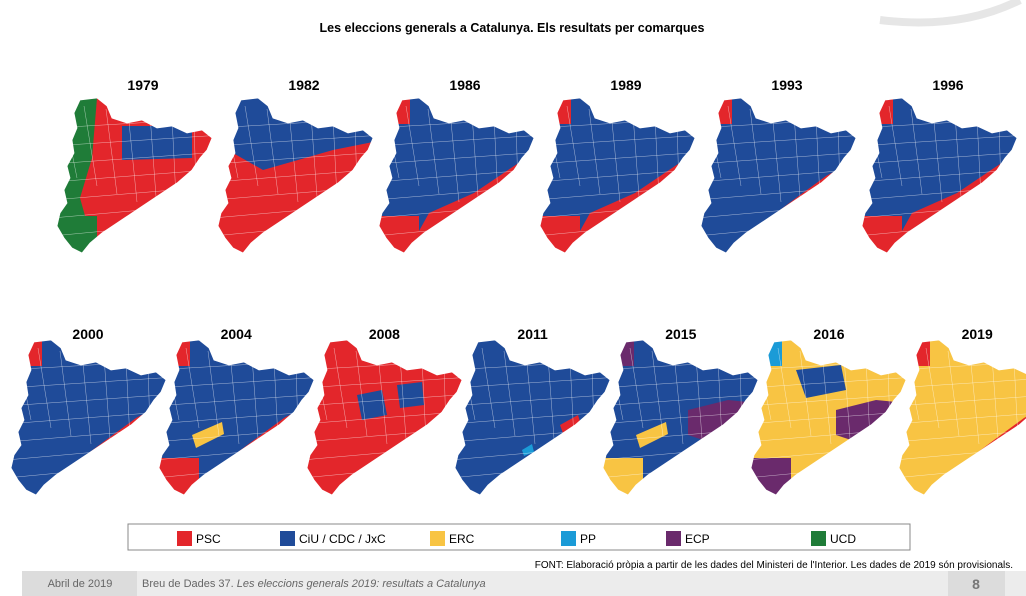 This screenshot has width=1026, height=596. What do you see at coordinates (462, 539) in the screenshot?
I see `legend-label: ERC` at bounding box center [462, 539].